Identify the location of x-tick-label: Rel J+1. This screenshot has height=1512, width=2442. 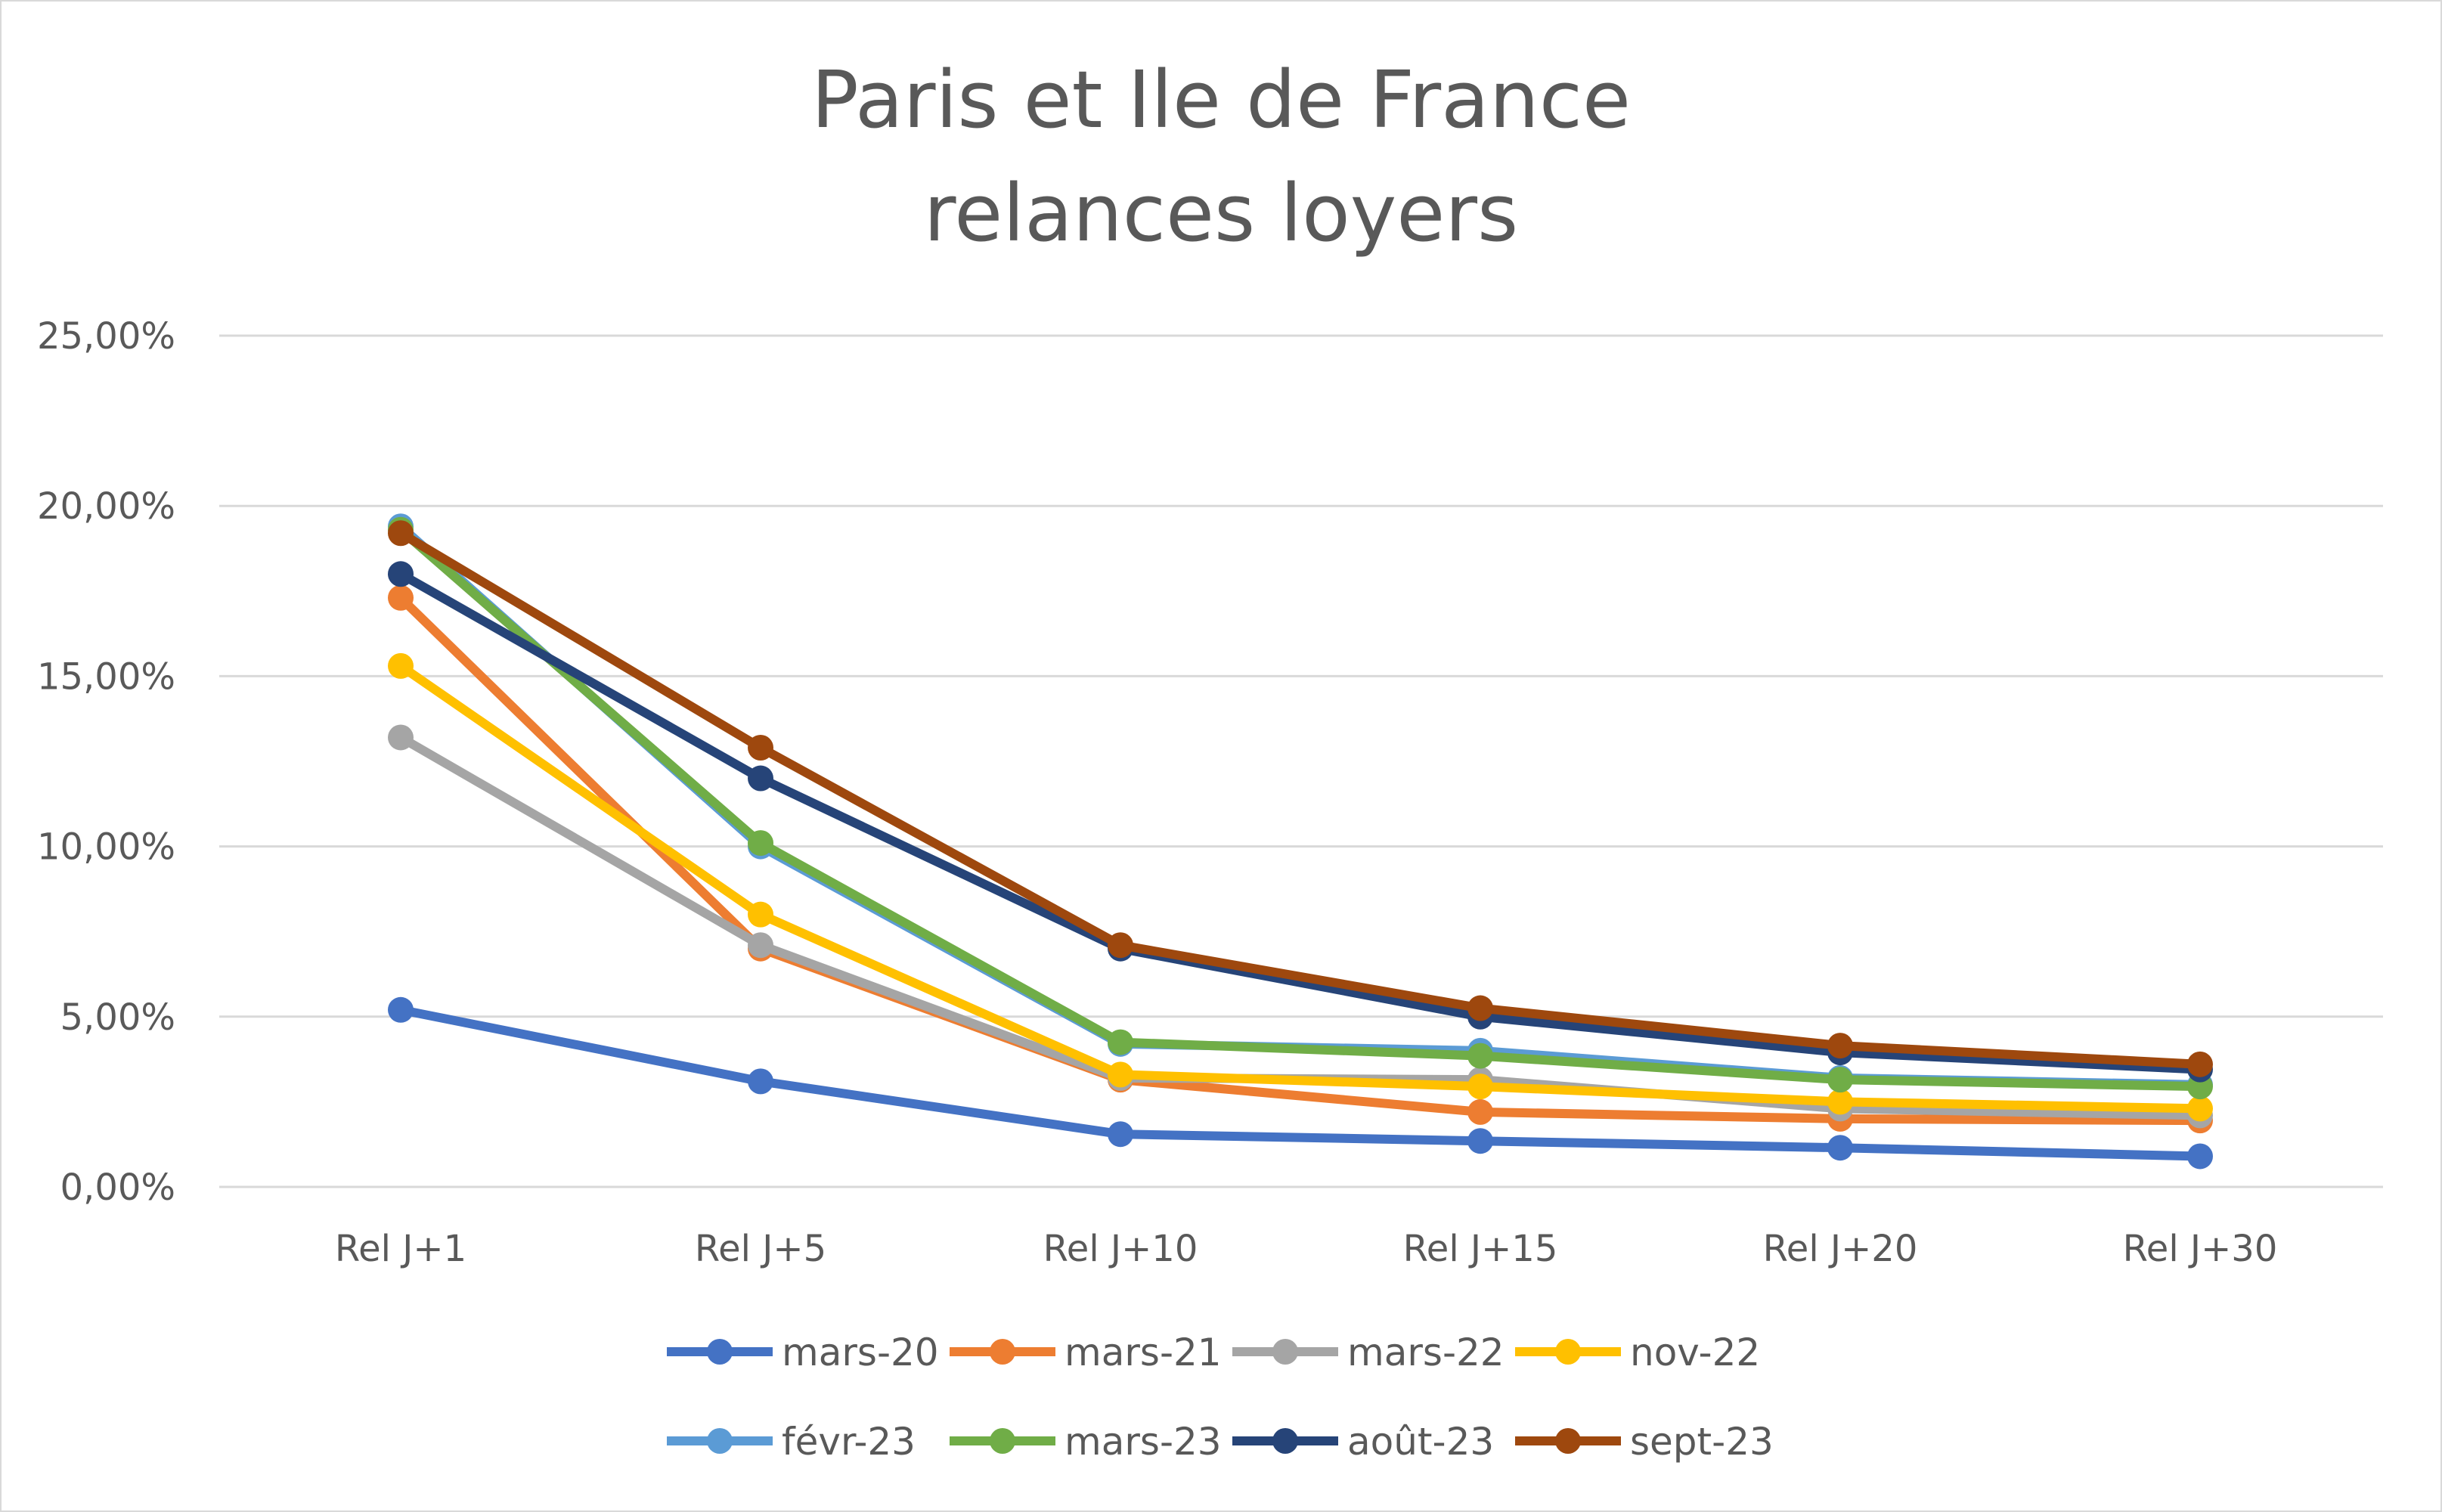
(400, 1249).